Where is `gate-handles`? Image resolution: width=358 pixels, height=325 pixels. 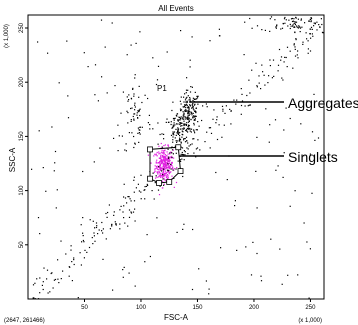 gate-handles is located at coordinates (165, 165).